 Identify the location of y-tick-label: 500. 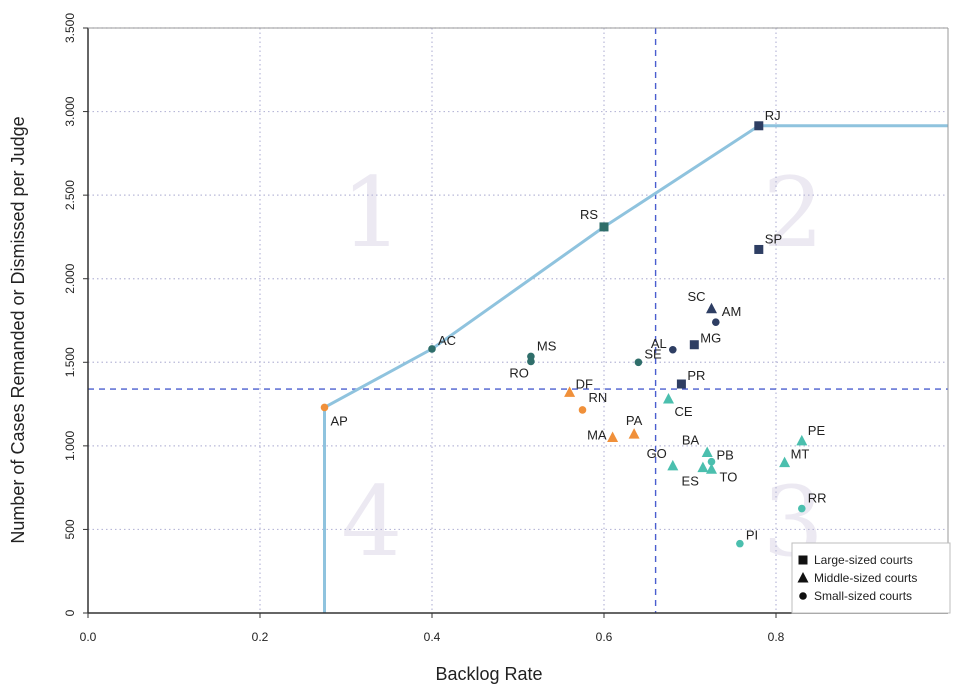
(70, 529).